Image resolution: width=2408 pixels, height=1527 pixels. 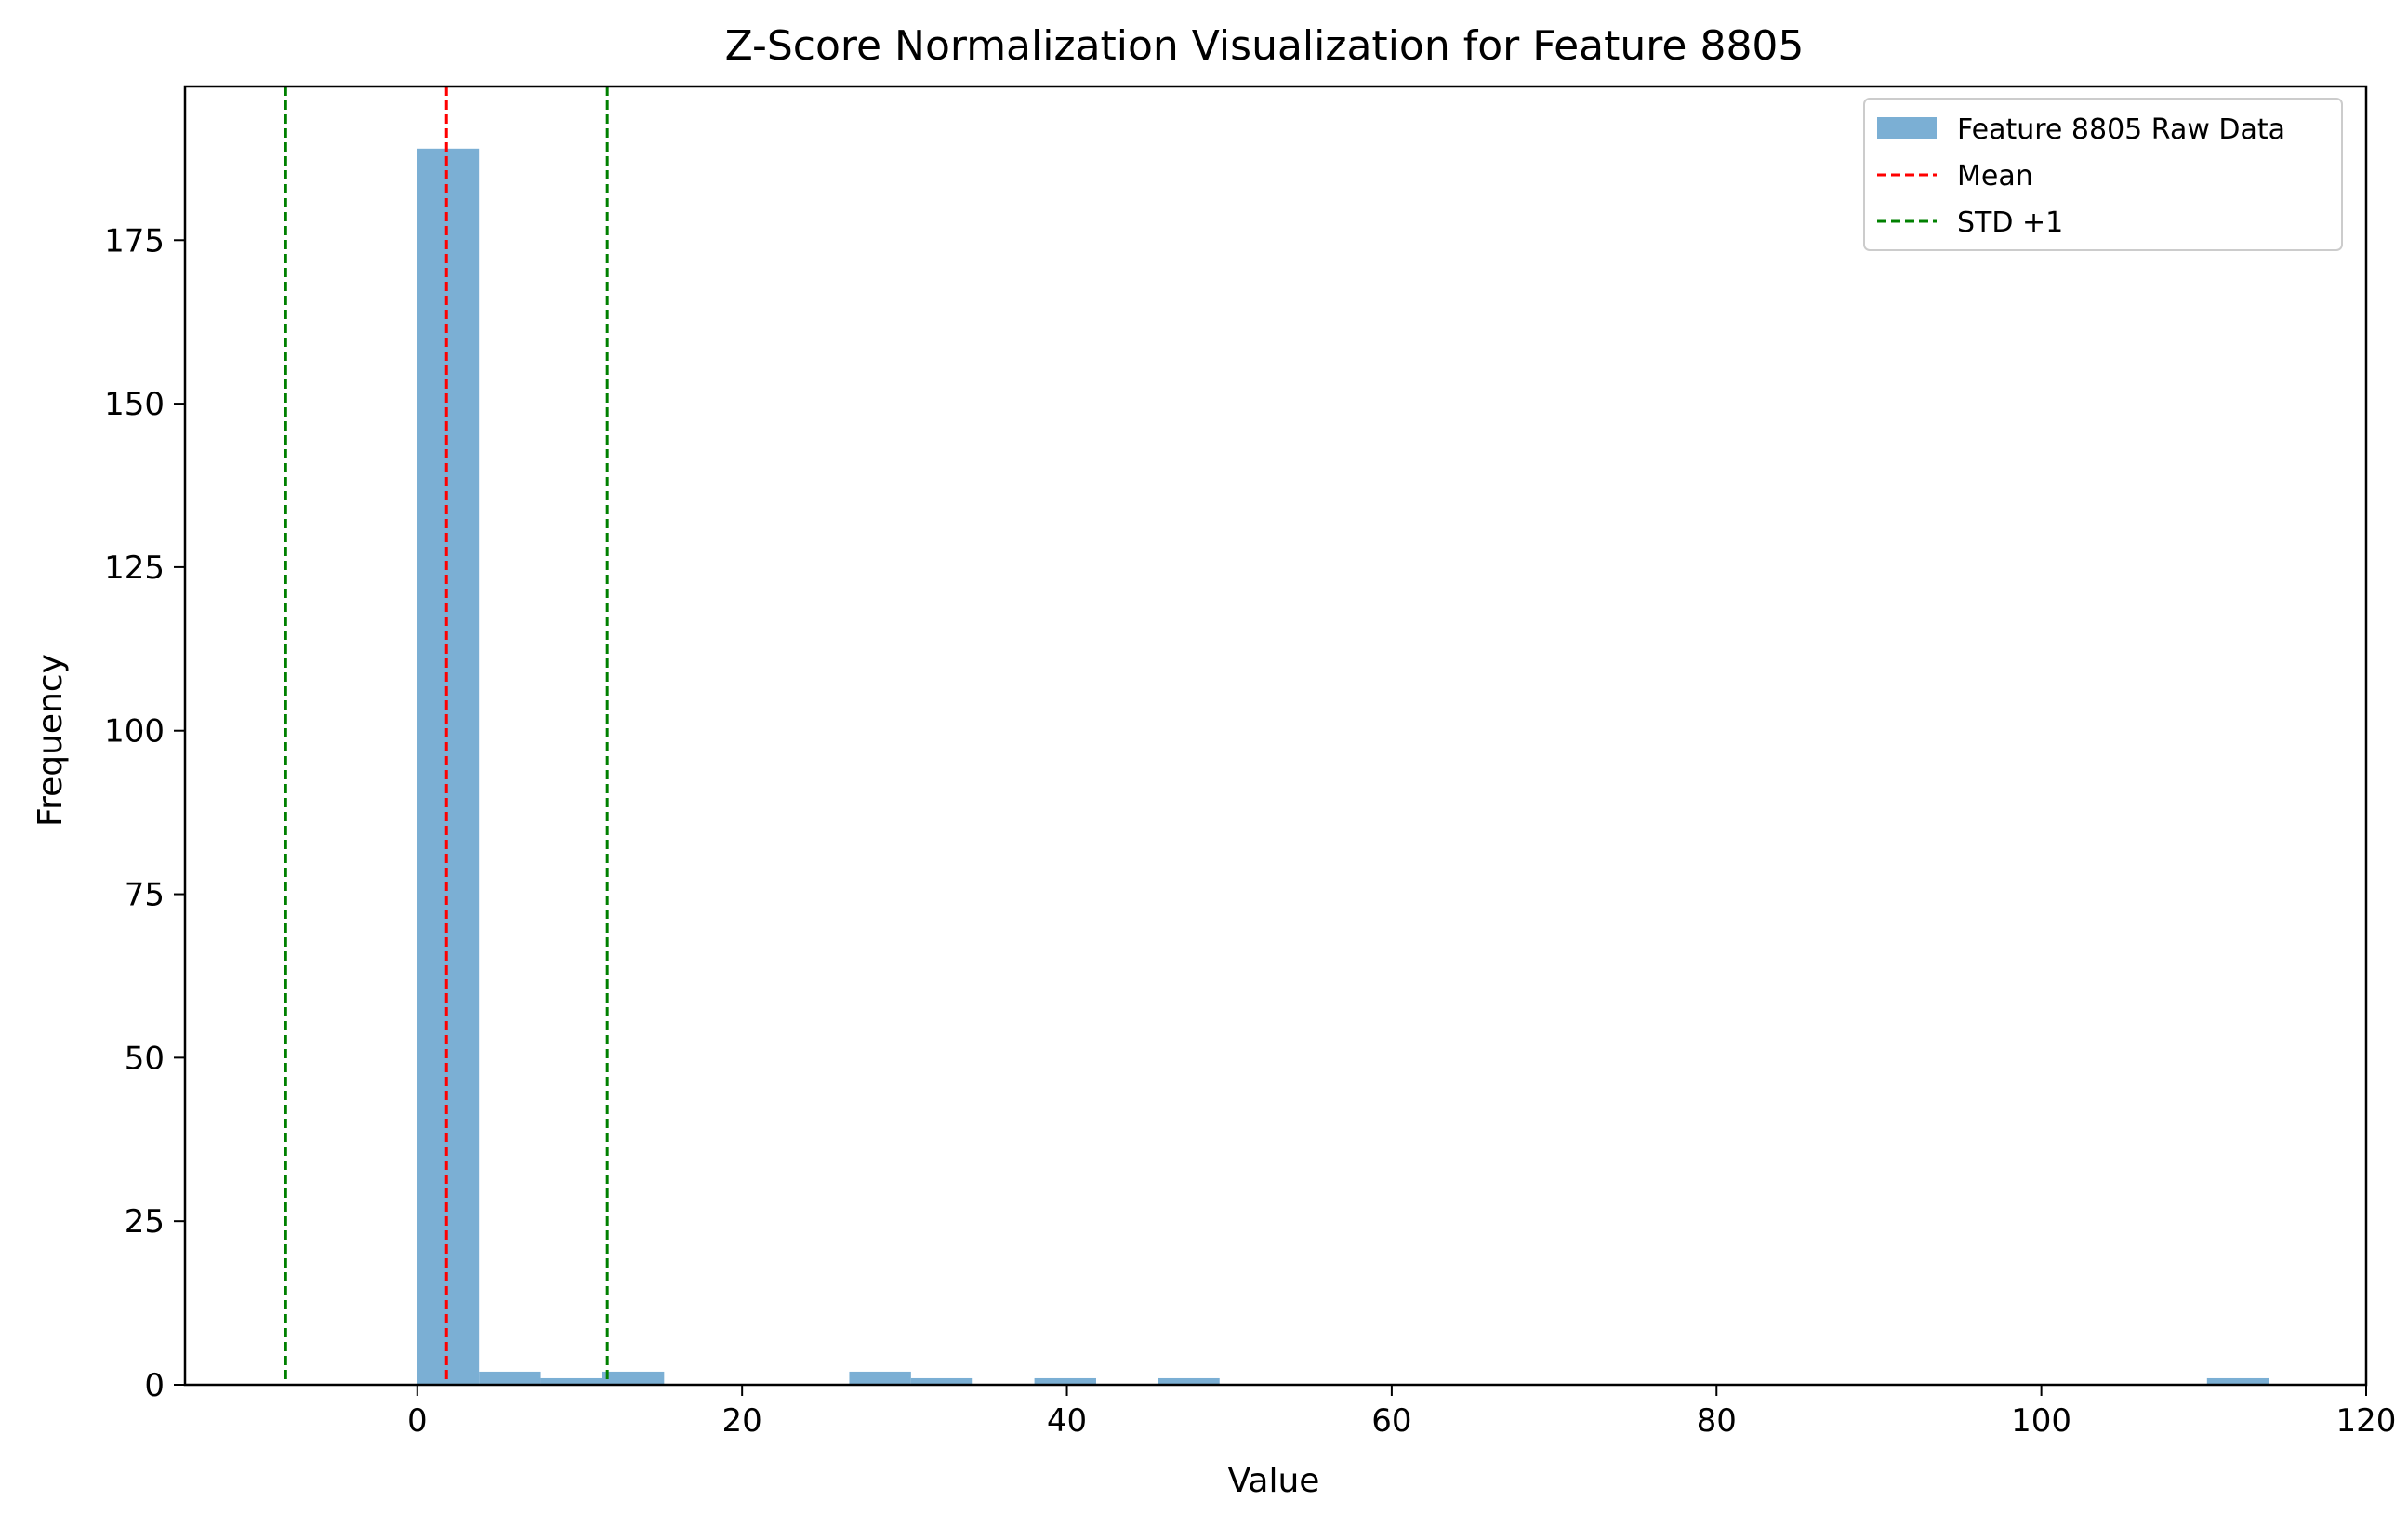 I want to click on x-tick-label: 20, so click(x=742, y=1421).